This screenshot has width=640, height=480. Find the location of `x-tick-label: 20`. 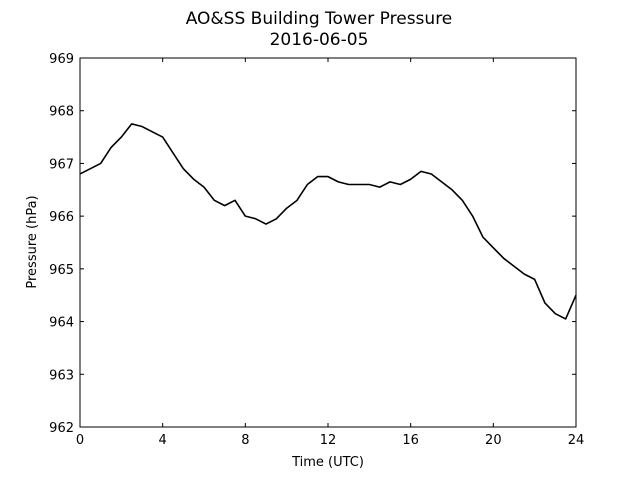

x-tick-label: 20 is located at coordinates (493, 440).